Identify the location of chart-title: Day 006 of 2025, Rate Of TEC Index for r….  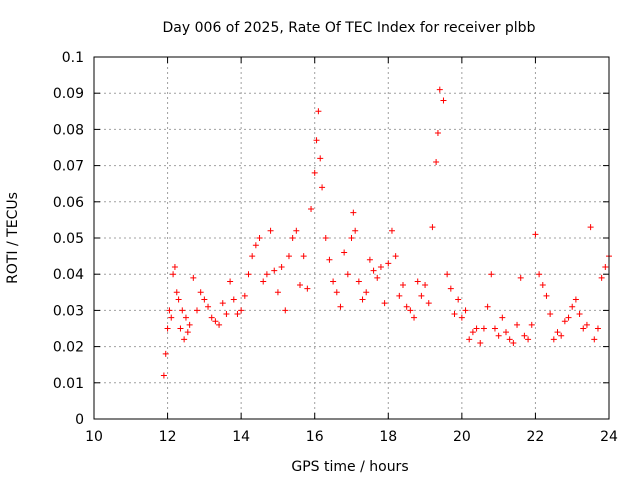
(349, 28).